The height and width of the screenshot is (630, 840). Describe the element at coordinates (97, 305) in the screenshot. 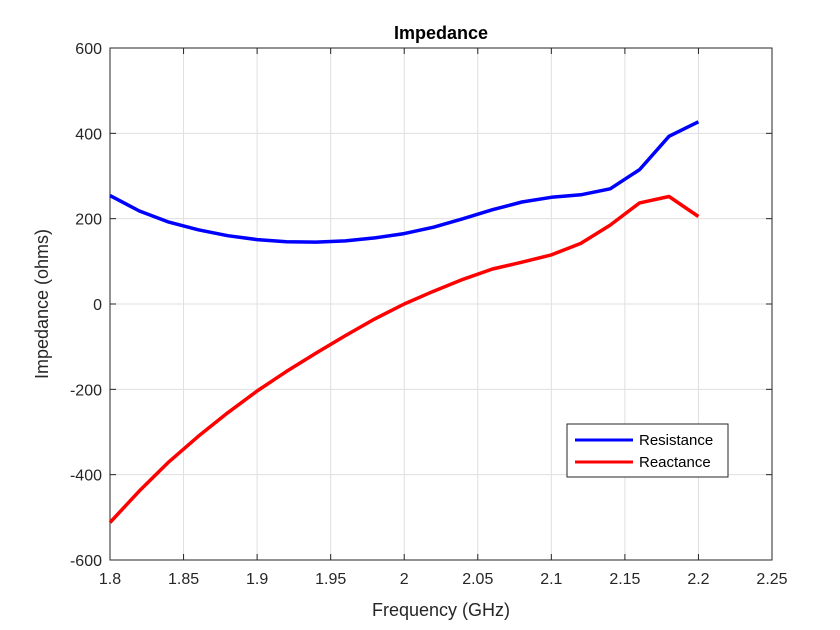

I see `y-tick-label: 0` at that location.